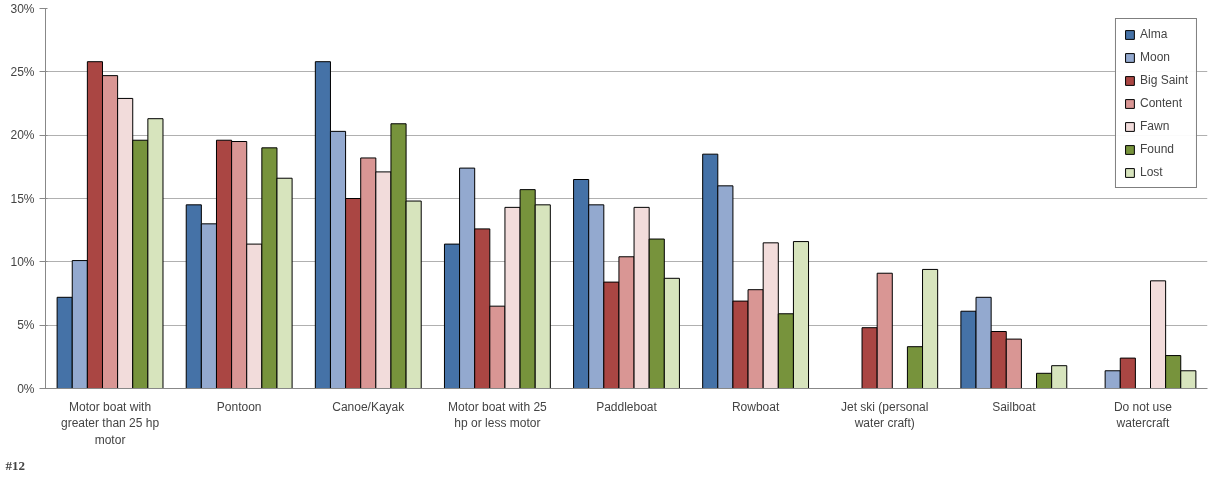 The width and height of the screenshot is (1215, 477). I want to click on y-tick-label: 25%, so click(22, 71).